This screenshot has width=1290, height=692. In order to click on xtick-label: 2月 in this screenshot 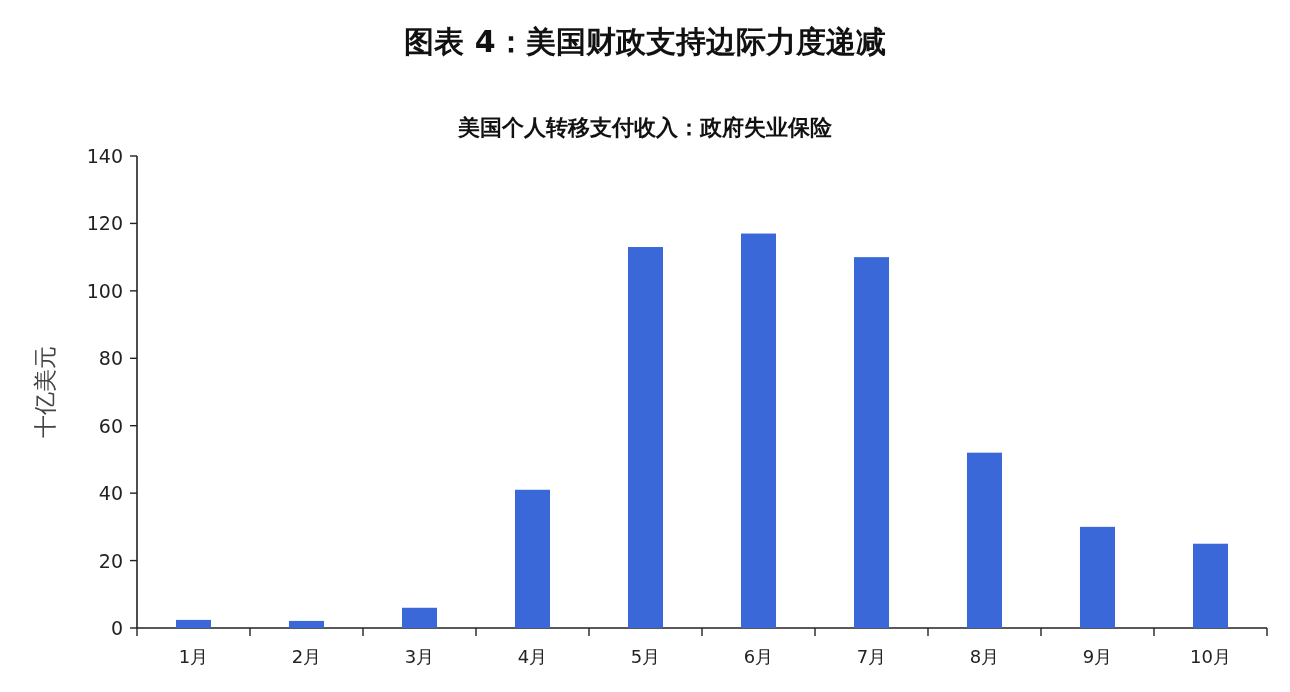, I will do `click(306, 656)`.